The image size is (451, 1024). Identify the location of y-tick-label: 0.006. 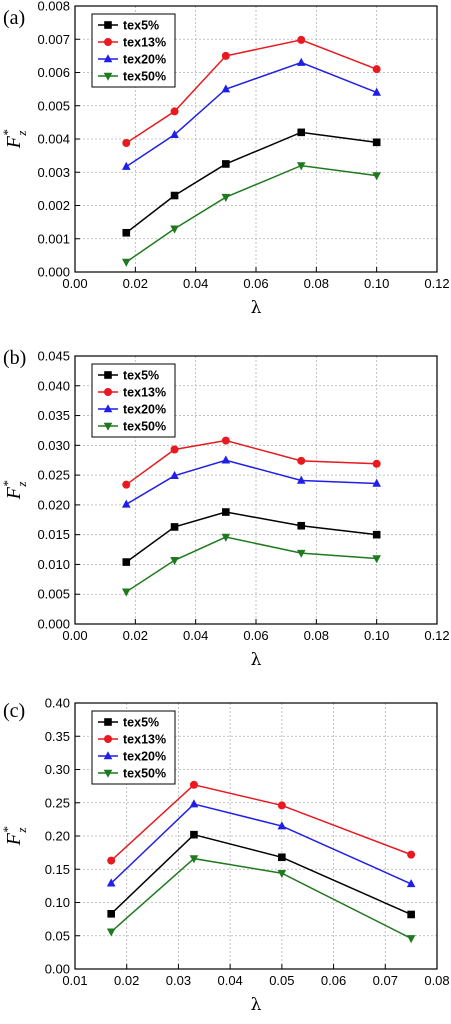
(53, 72).